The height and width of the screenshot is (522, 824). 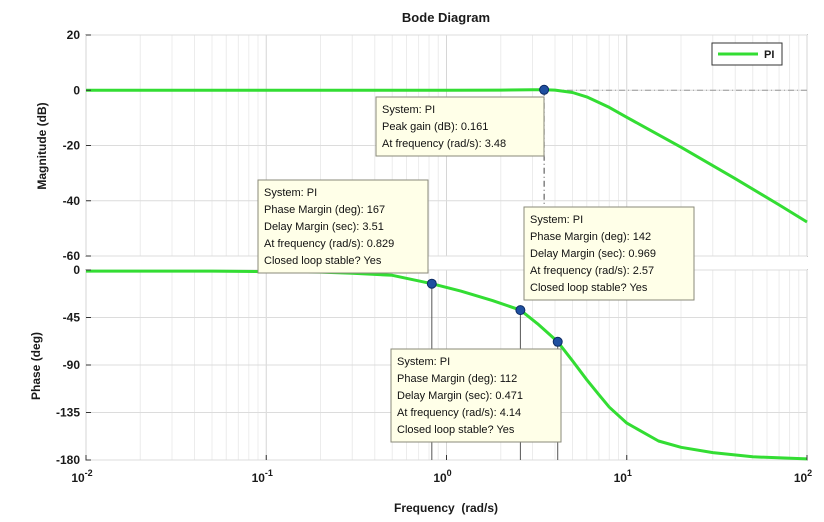 I want to click on frequency-x-ticks: 10⁻² 10⁻¹ 10⁰ 10¹ 10², so click(x=441, y=470).